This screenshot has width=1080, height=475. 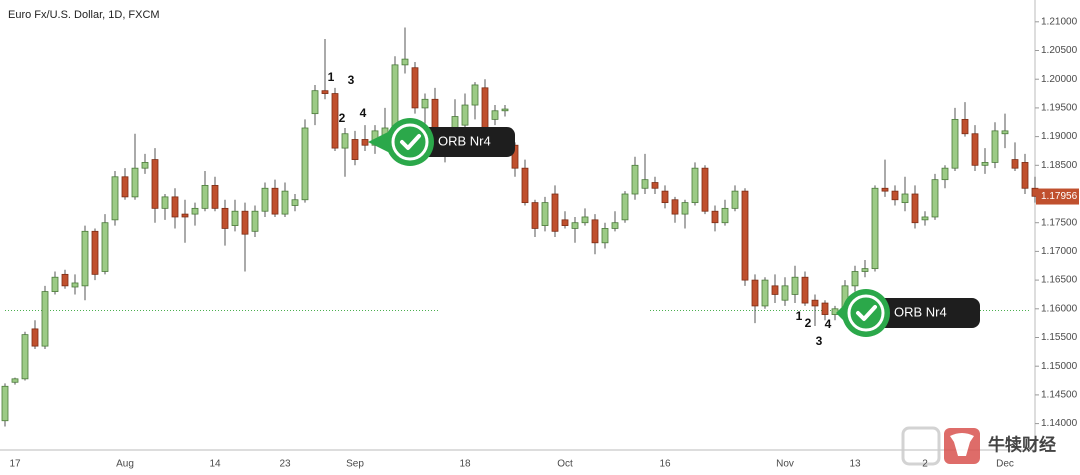 What do you see at coordinates (125, 464) in the screenshot?
I see `x-tick-label: Aug` at bounding box center [125, 464].